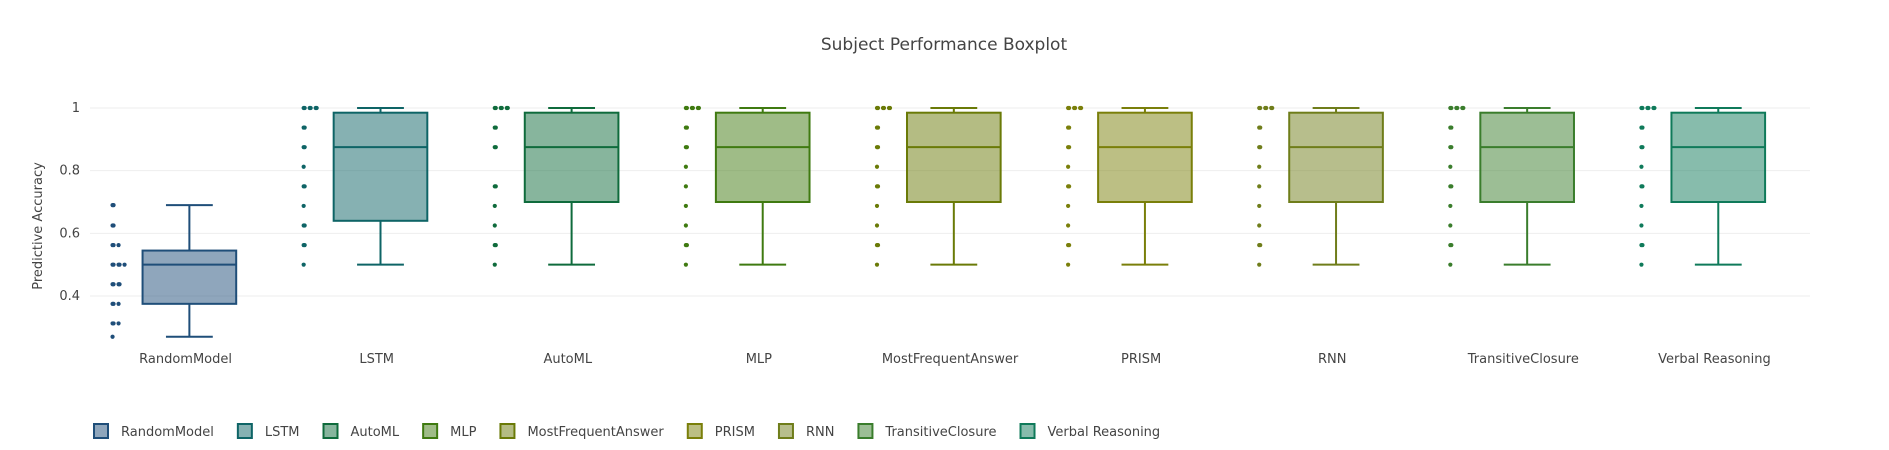 The image size is (1889, 450). I want to click on x-tick-label: PRISM, so click(1141, 359).